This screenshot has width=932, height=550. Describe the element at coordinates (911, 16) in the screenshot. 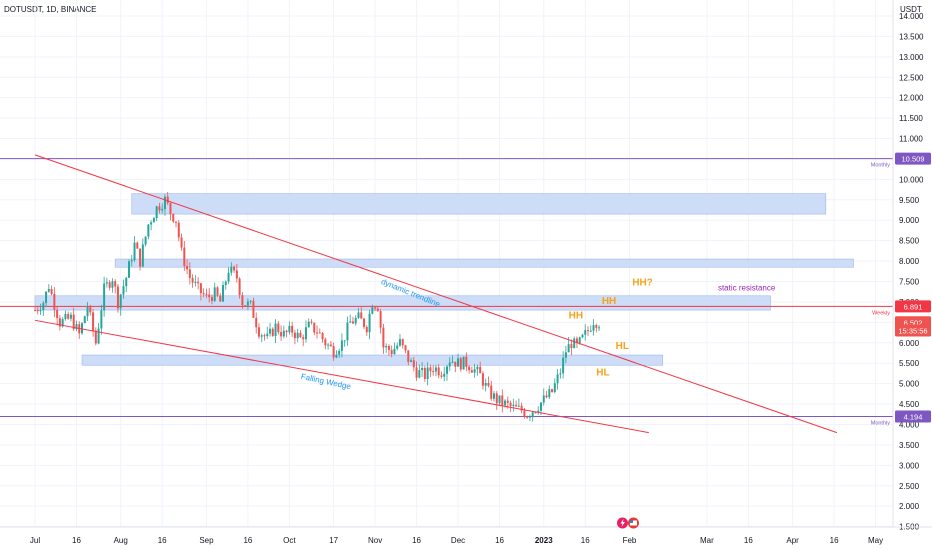

I see `y-tick-label: 14.000` at that location.